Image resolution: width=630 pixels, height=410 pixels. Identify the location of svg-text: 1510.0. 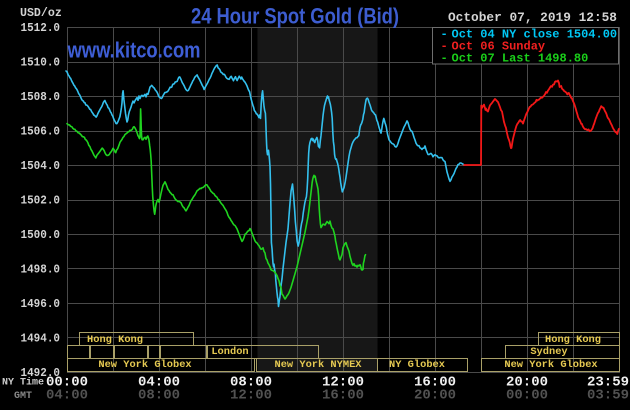
(41, 63).